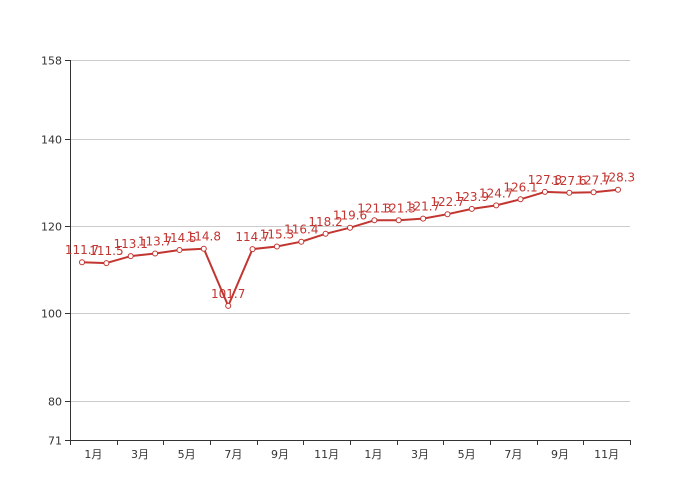  What do you see at coordinates (155, 242) in the screenshot?
I see `data-label: 113.7` at bounding box center [155, 242].